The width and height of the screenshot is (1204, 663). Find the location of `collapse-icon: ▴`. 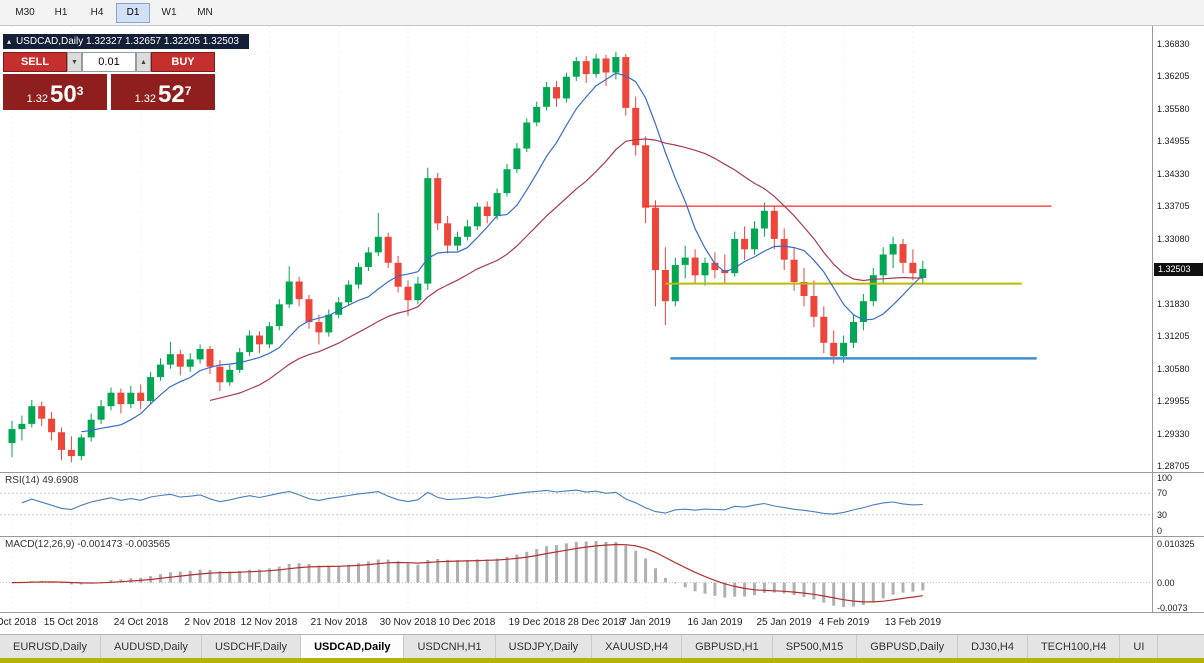

collapse-icon: ▴ is located at coordinates (9, 41).